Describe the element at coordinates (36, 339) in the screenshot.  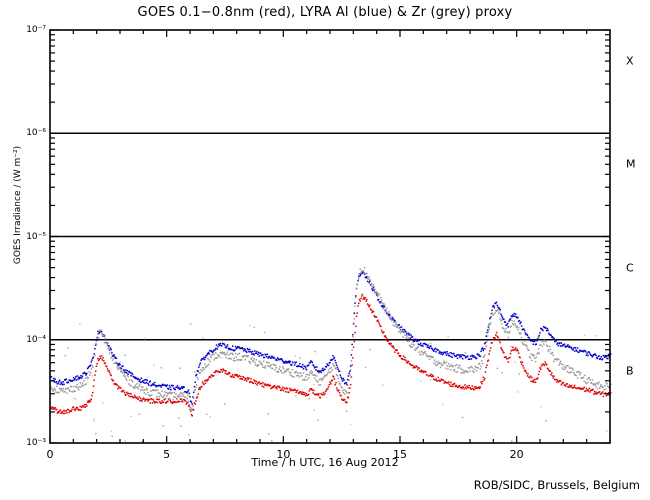
I see `y-tick-label: 10⁻⁴` at that location.